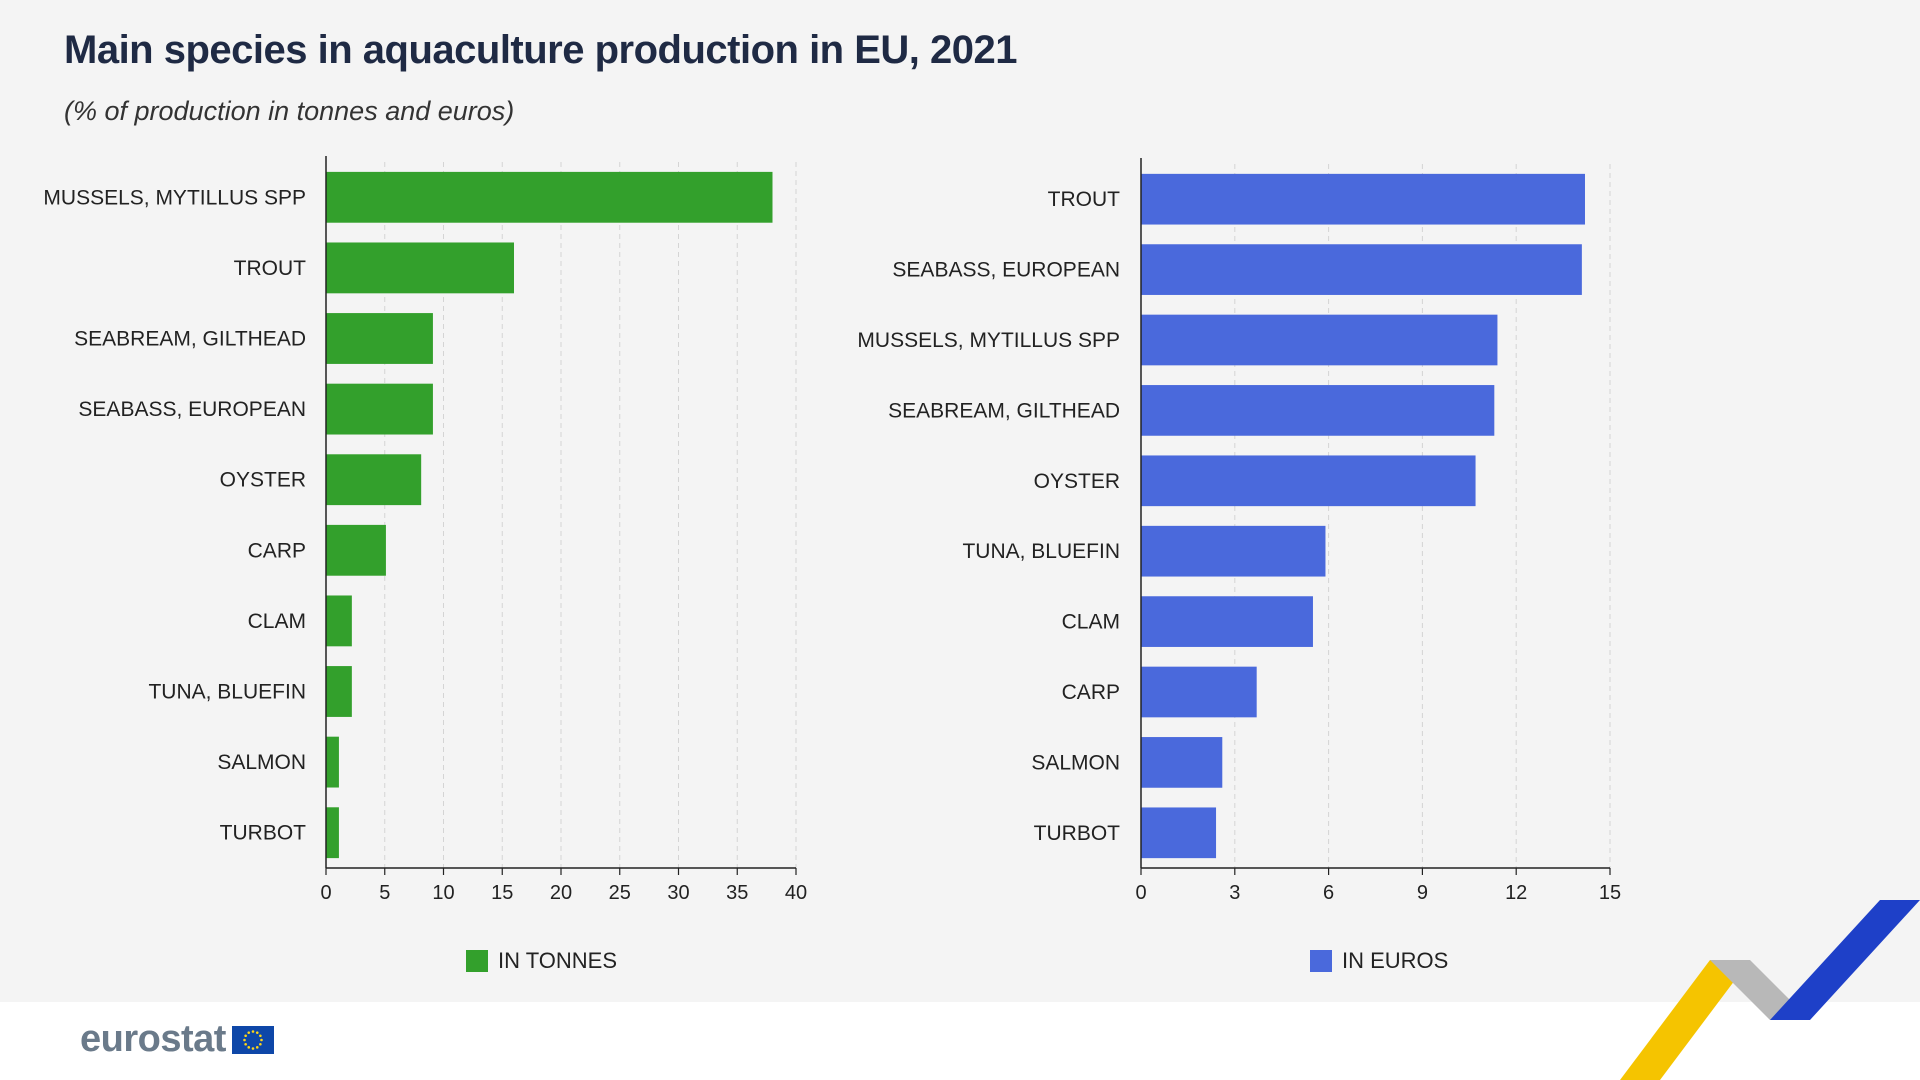 The image size is (1920, 1080). I want to click on page-subtitle: (% of production in tonnes and euros), so click(289, 111).